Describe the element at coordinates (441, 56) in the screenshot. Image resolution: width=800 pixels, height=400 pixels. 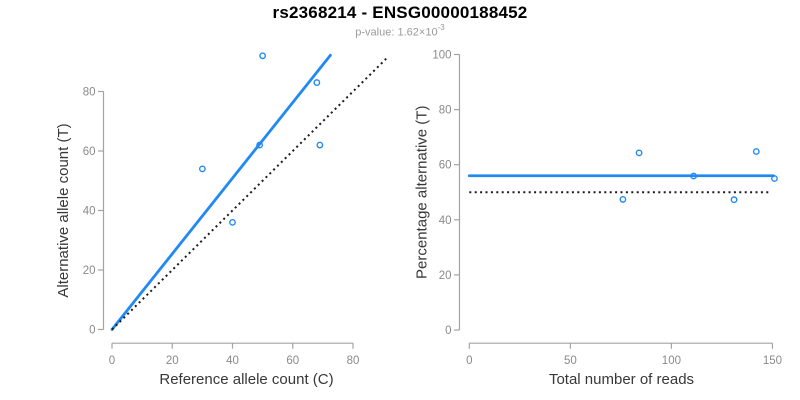
I see `y-tick-label: 100` at that location.